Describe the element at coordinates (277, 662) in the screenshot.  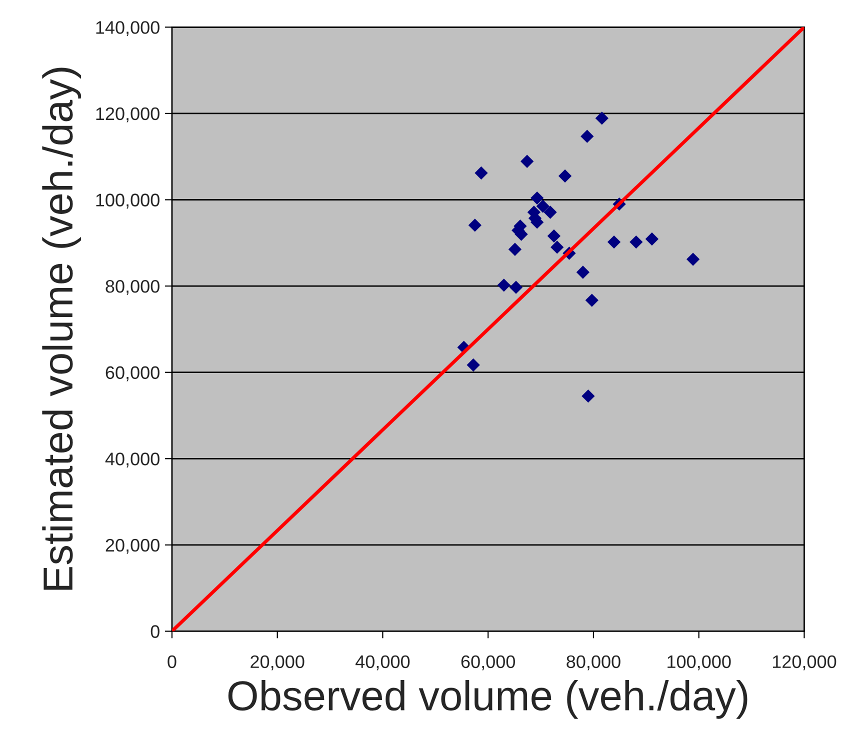
I see `x-tick-label: 20,000` at that location.